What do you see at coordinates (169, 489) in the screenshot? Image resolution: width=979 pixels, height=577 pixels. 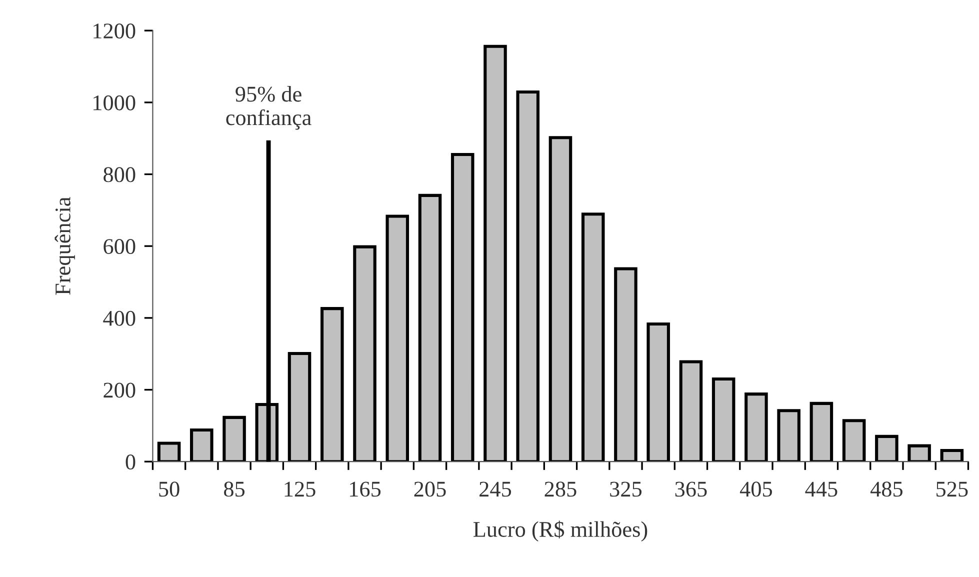 I see `x-tick-label: 50` at bounding box center [169, 489].